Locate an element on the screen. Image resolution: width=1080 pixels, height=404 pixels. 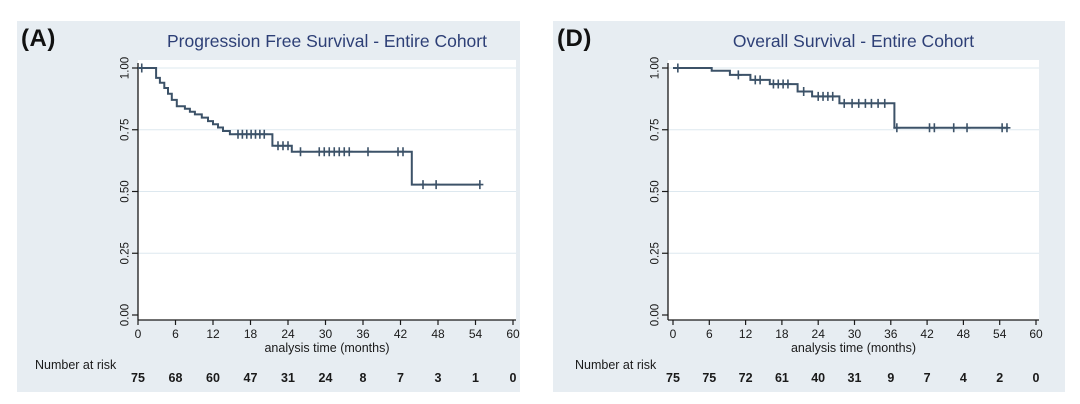
svg-text: 9 is located at coordinates (890, 378).